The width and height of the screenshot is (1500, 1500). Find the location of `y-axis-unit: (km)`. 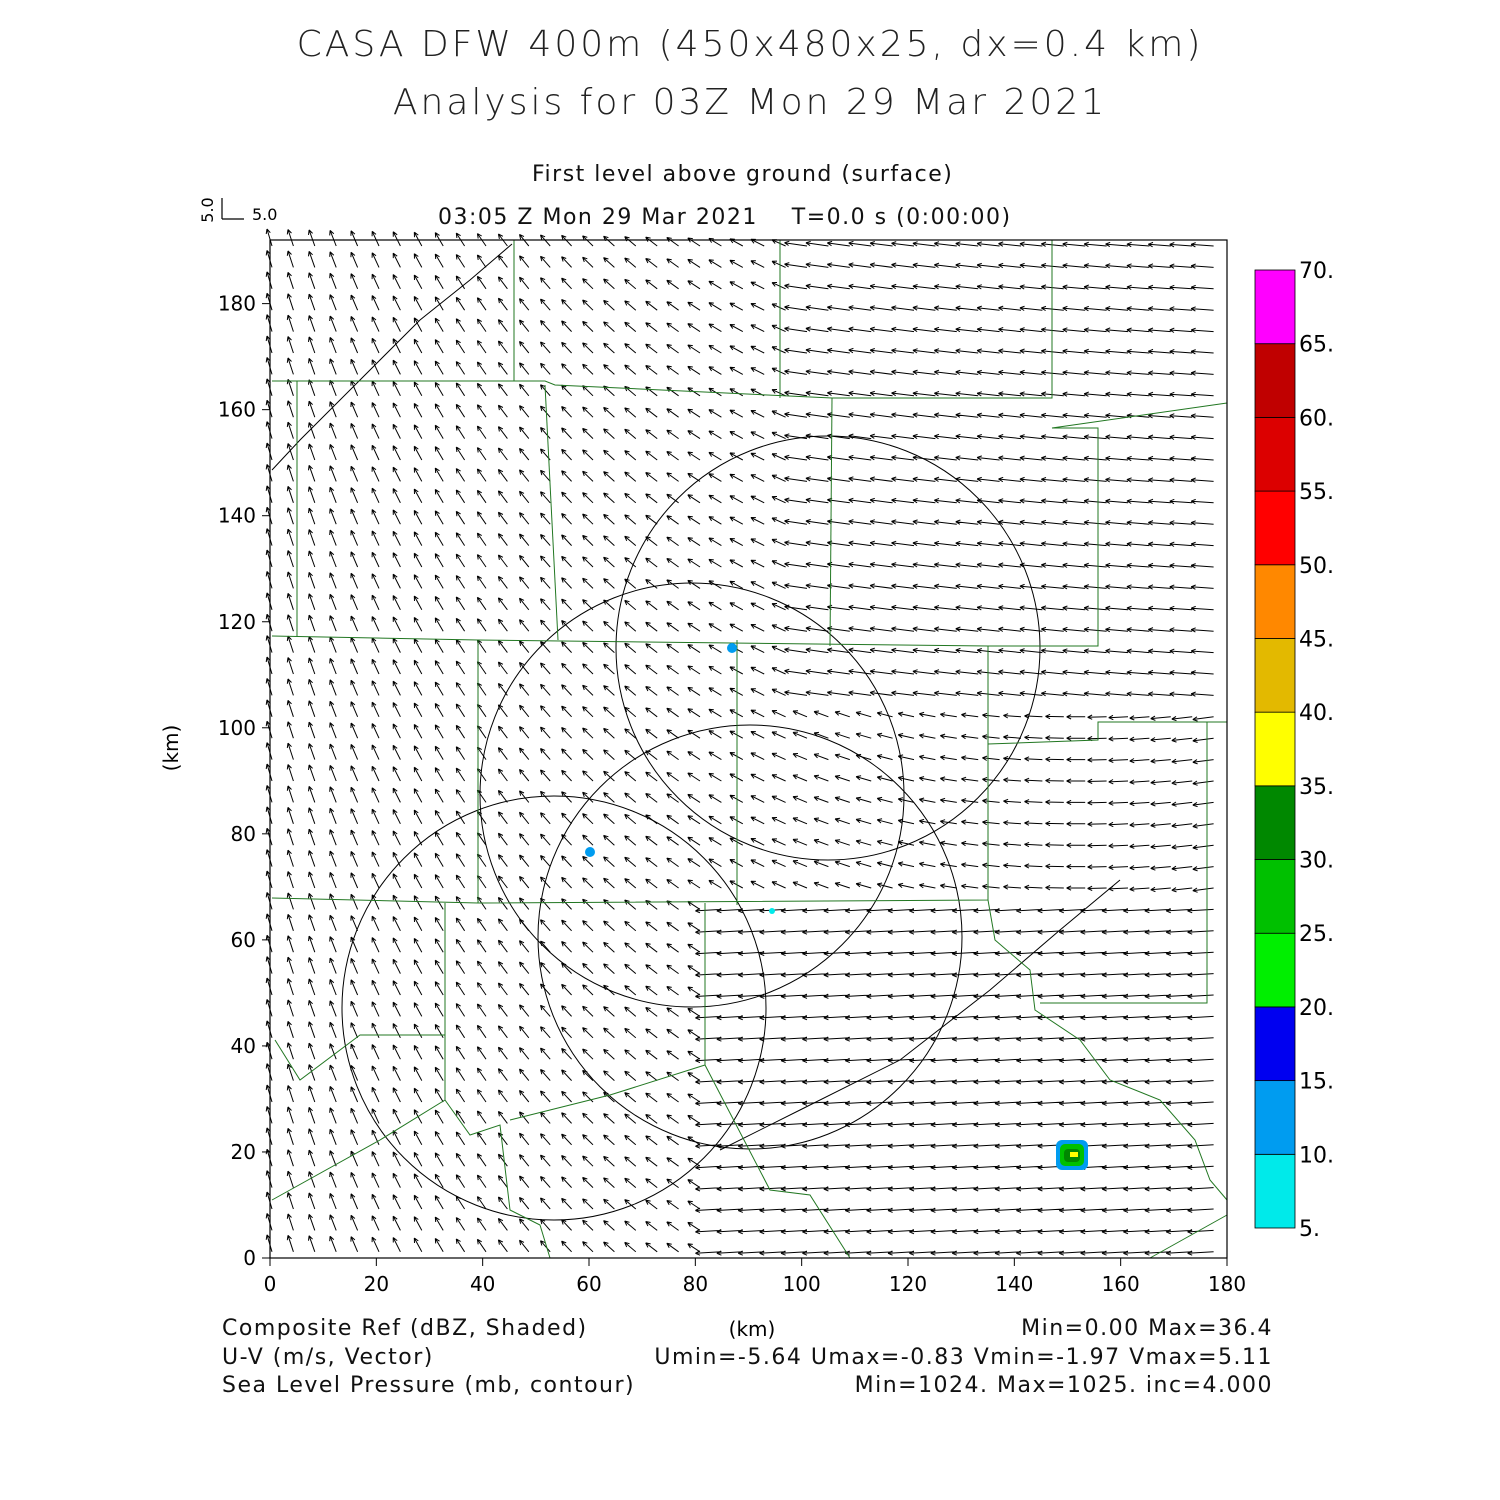

y-axis-unit: (km) is located at coordinates (171, 748).